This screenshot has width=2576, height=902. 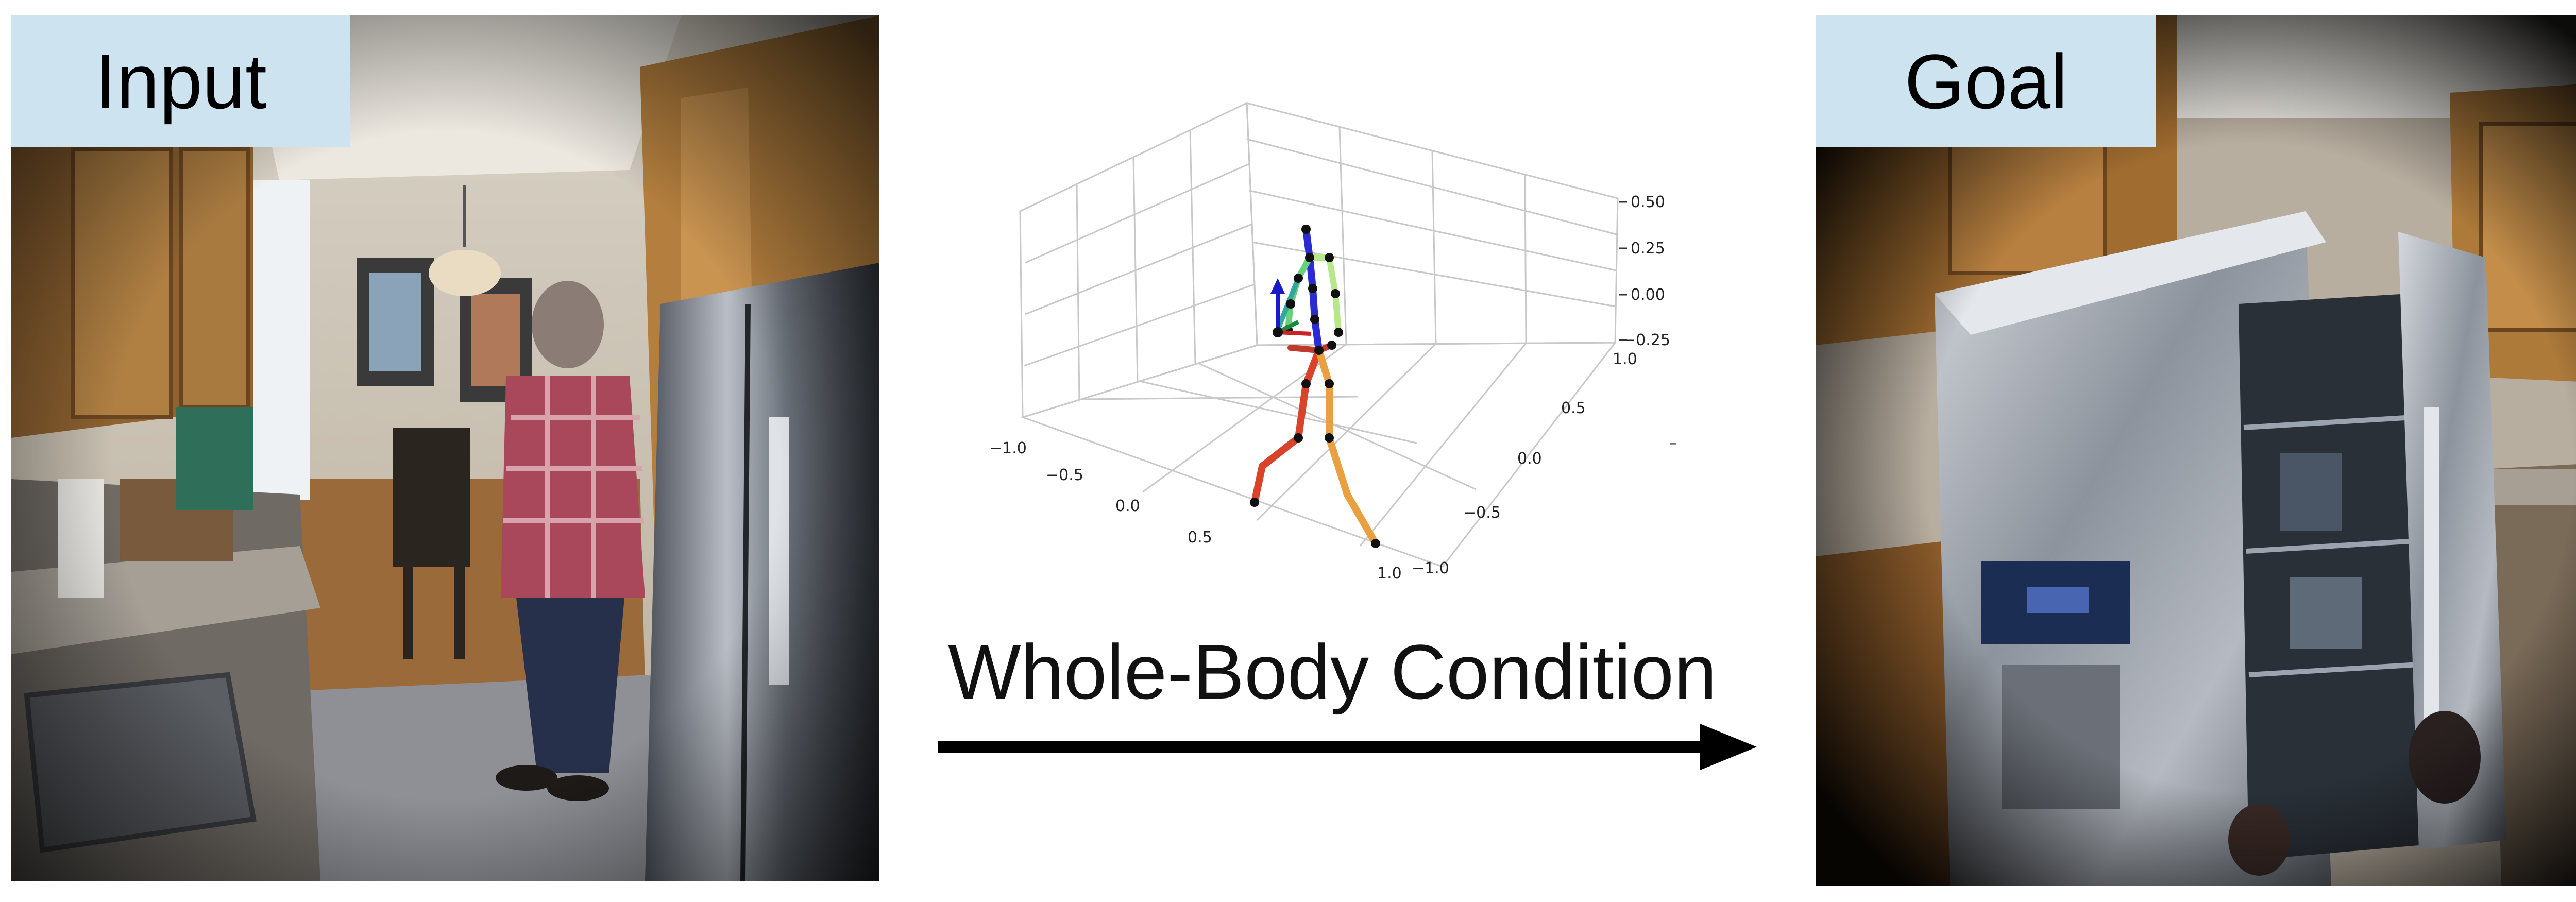 I want to click on skeleton-hip, so click(x=1311, y=347).